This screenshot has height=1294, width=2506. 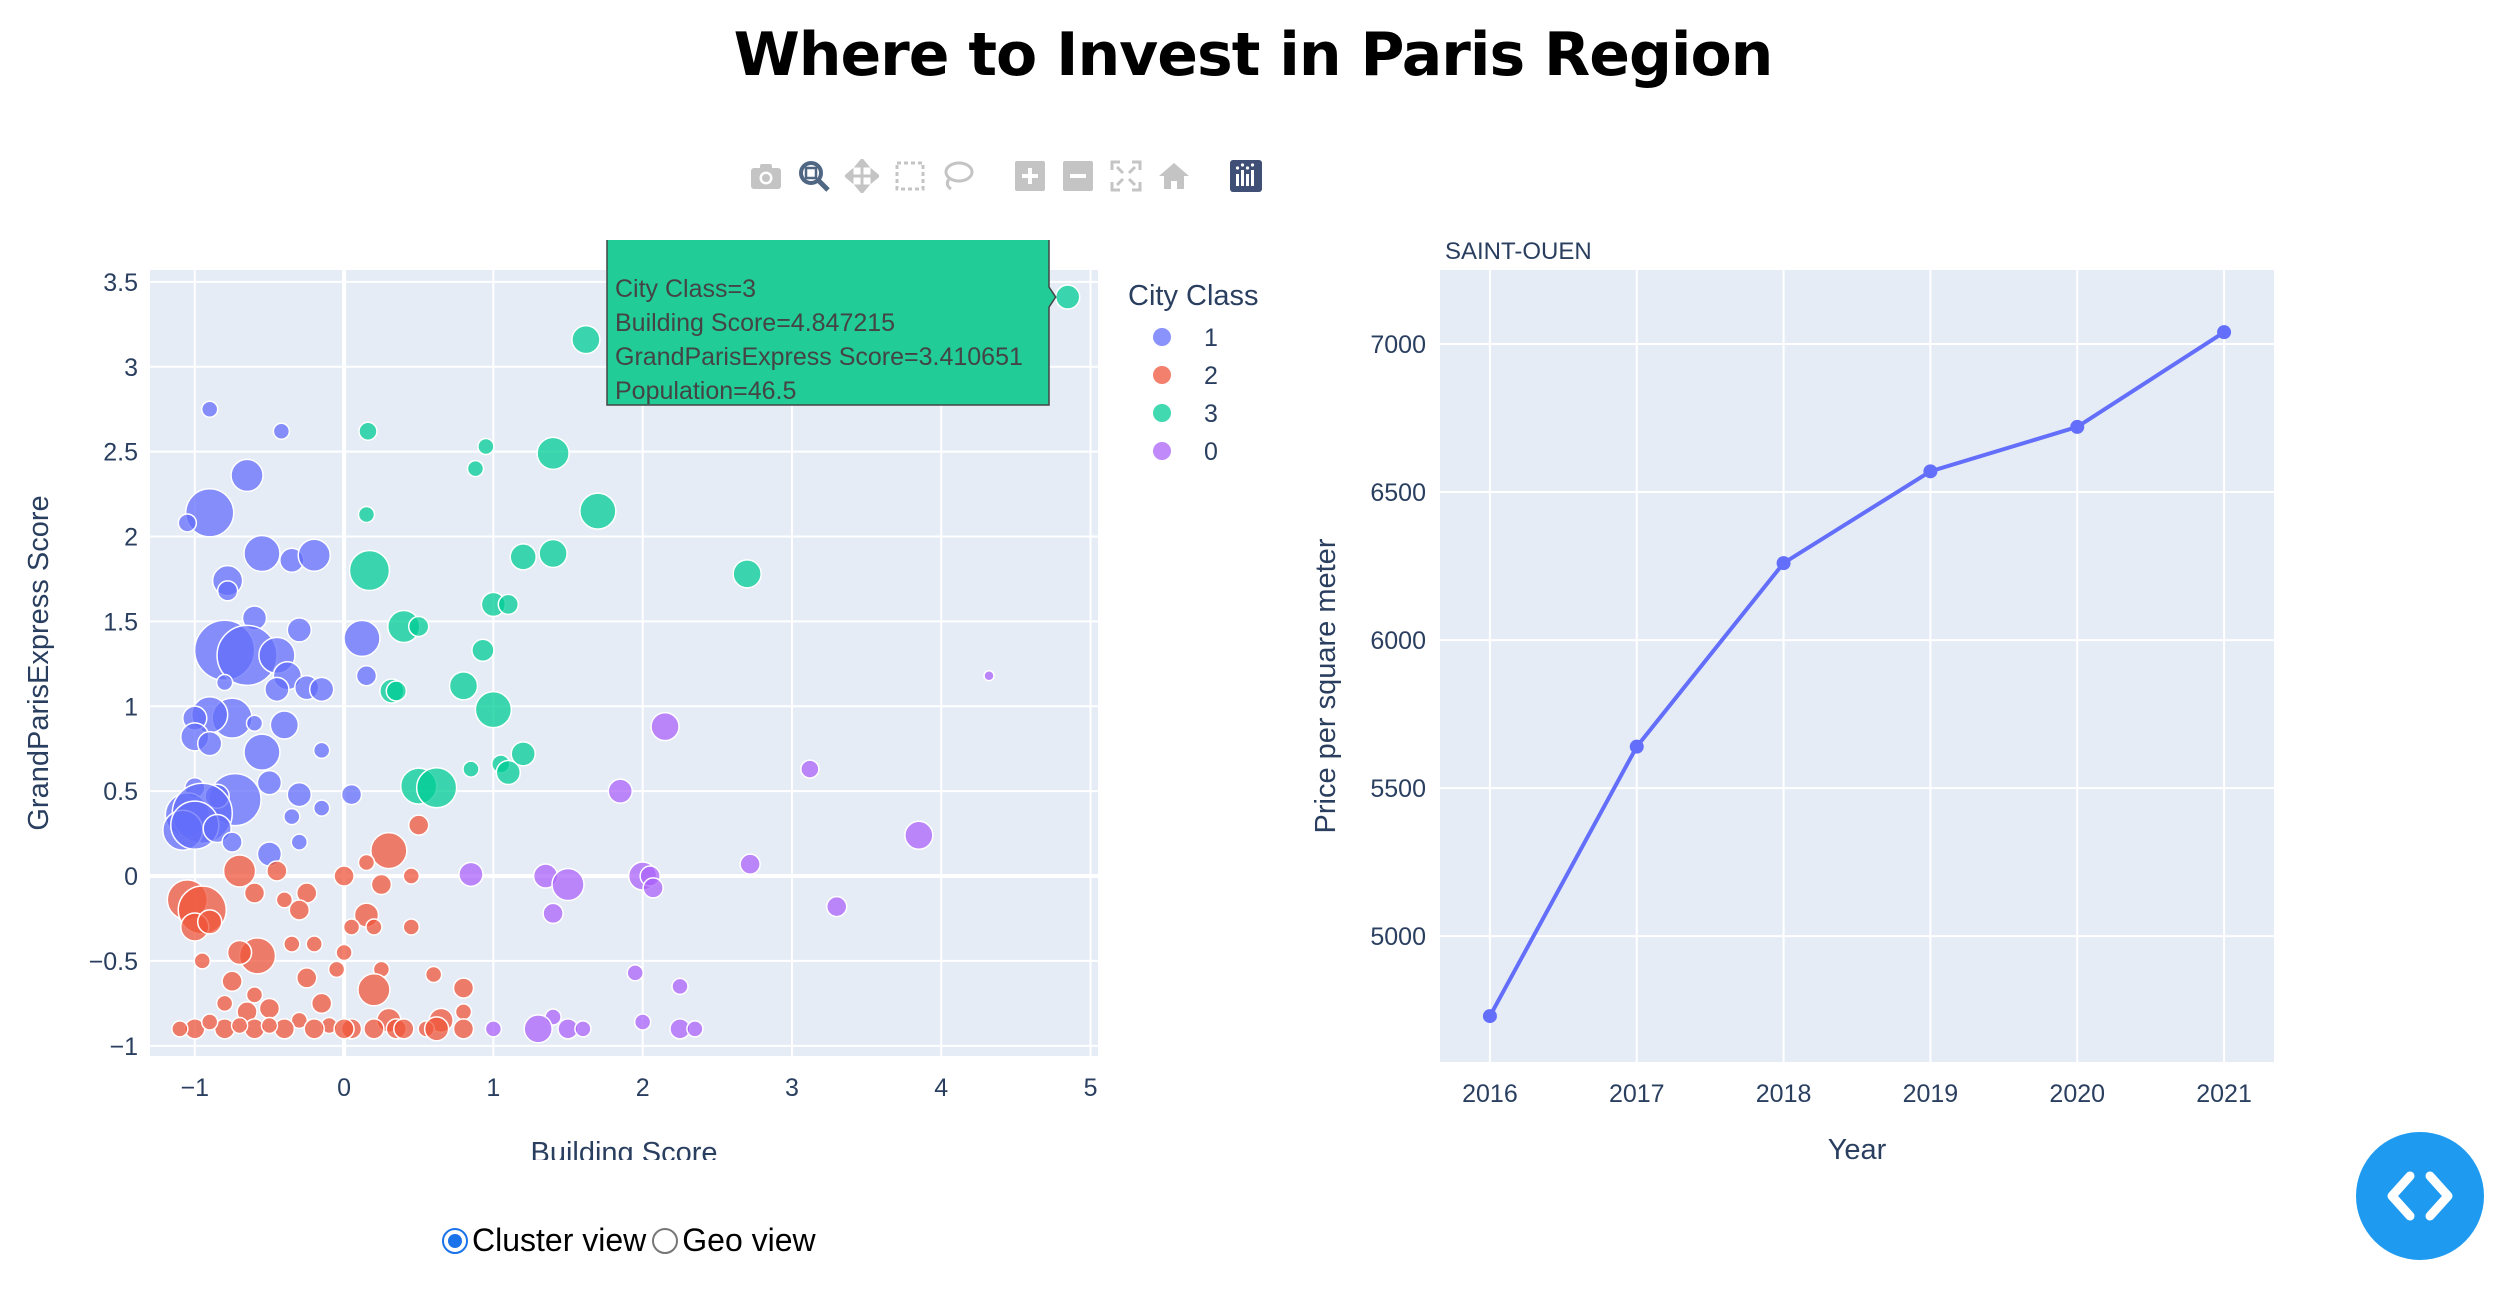 I want to click on box-select-icon, so click(x=910, y=176).